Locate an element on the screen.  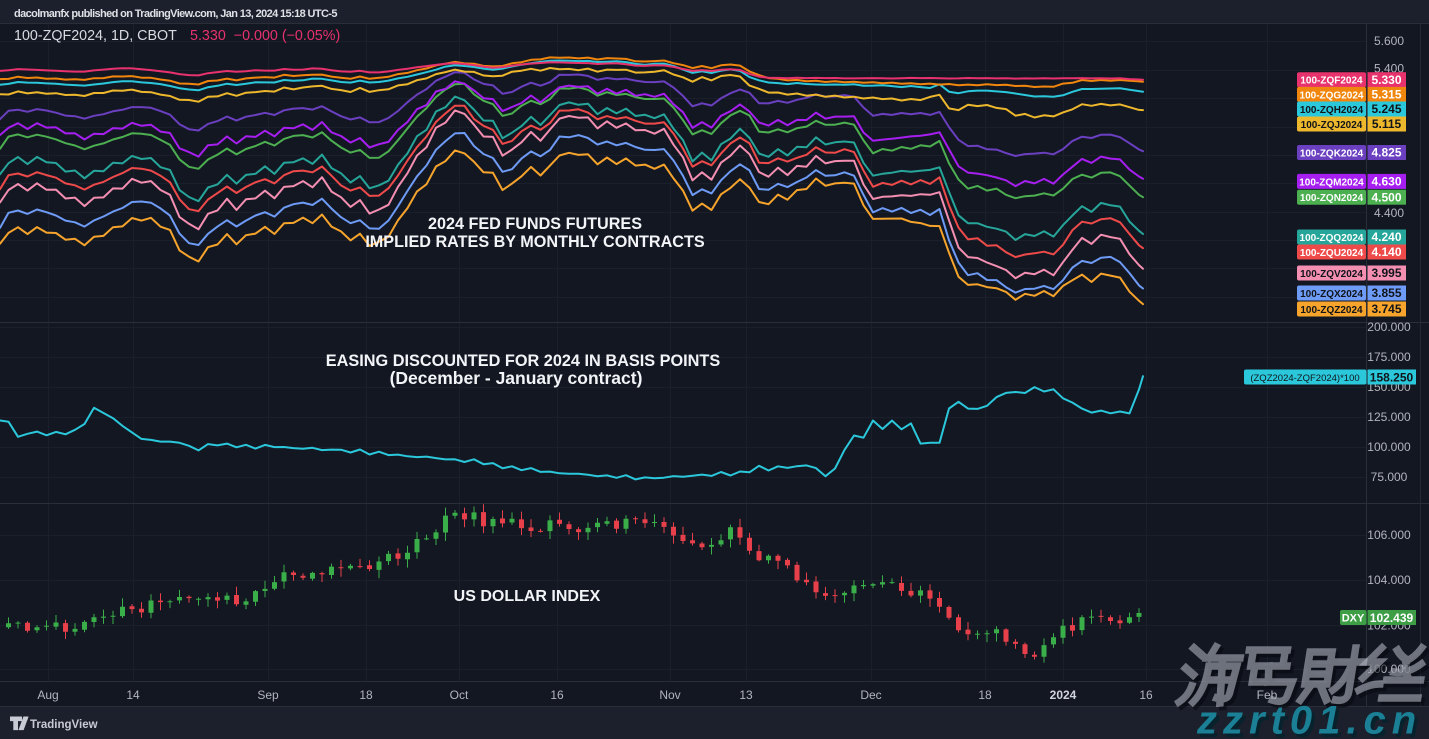
svg-text: 5.315 is located at coordinates (1386, 95).